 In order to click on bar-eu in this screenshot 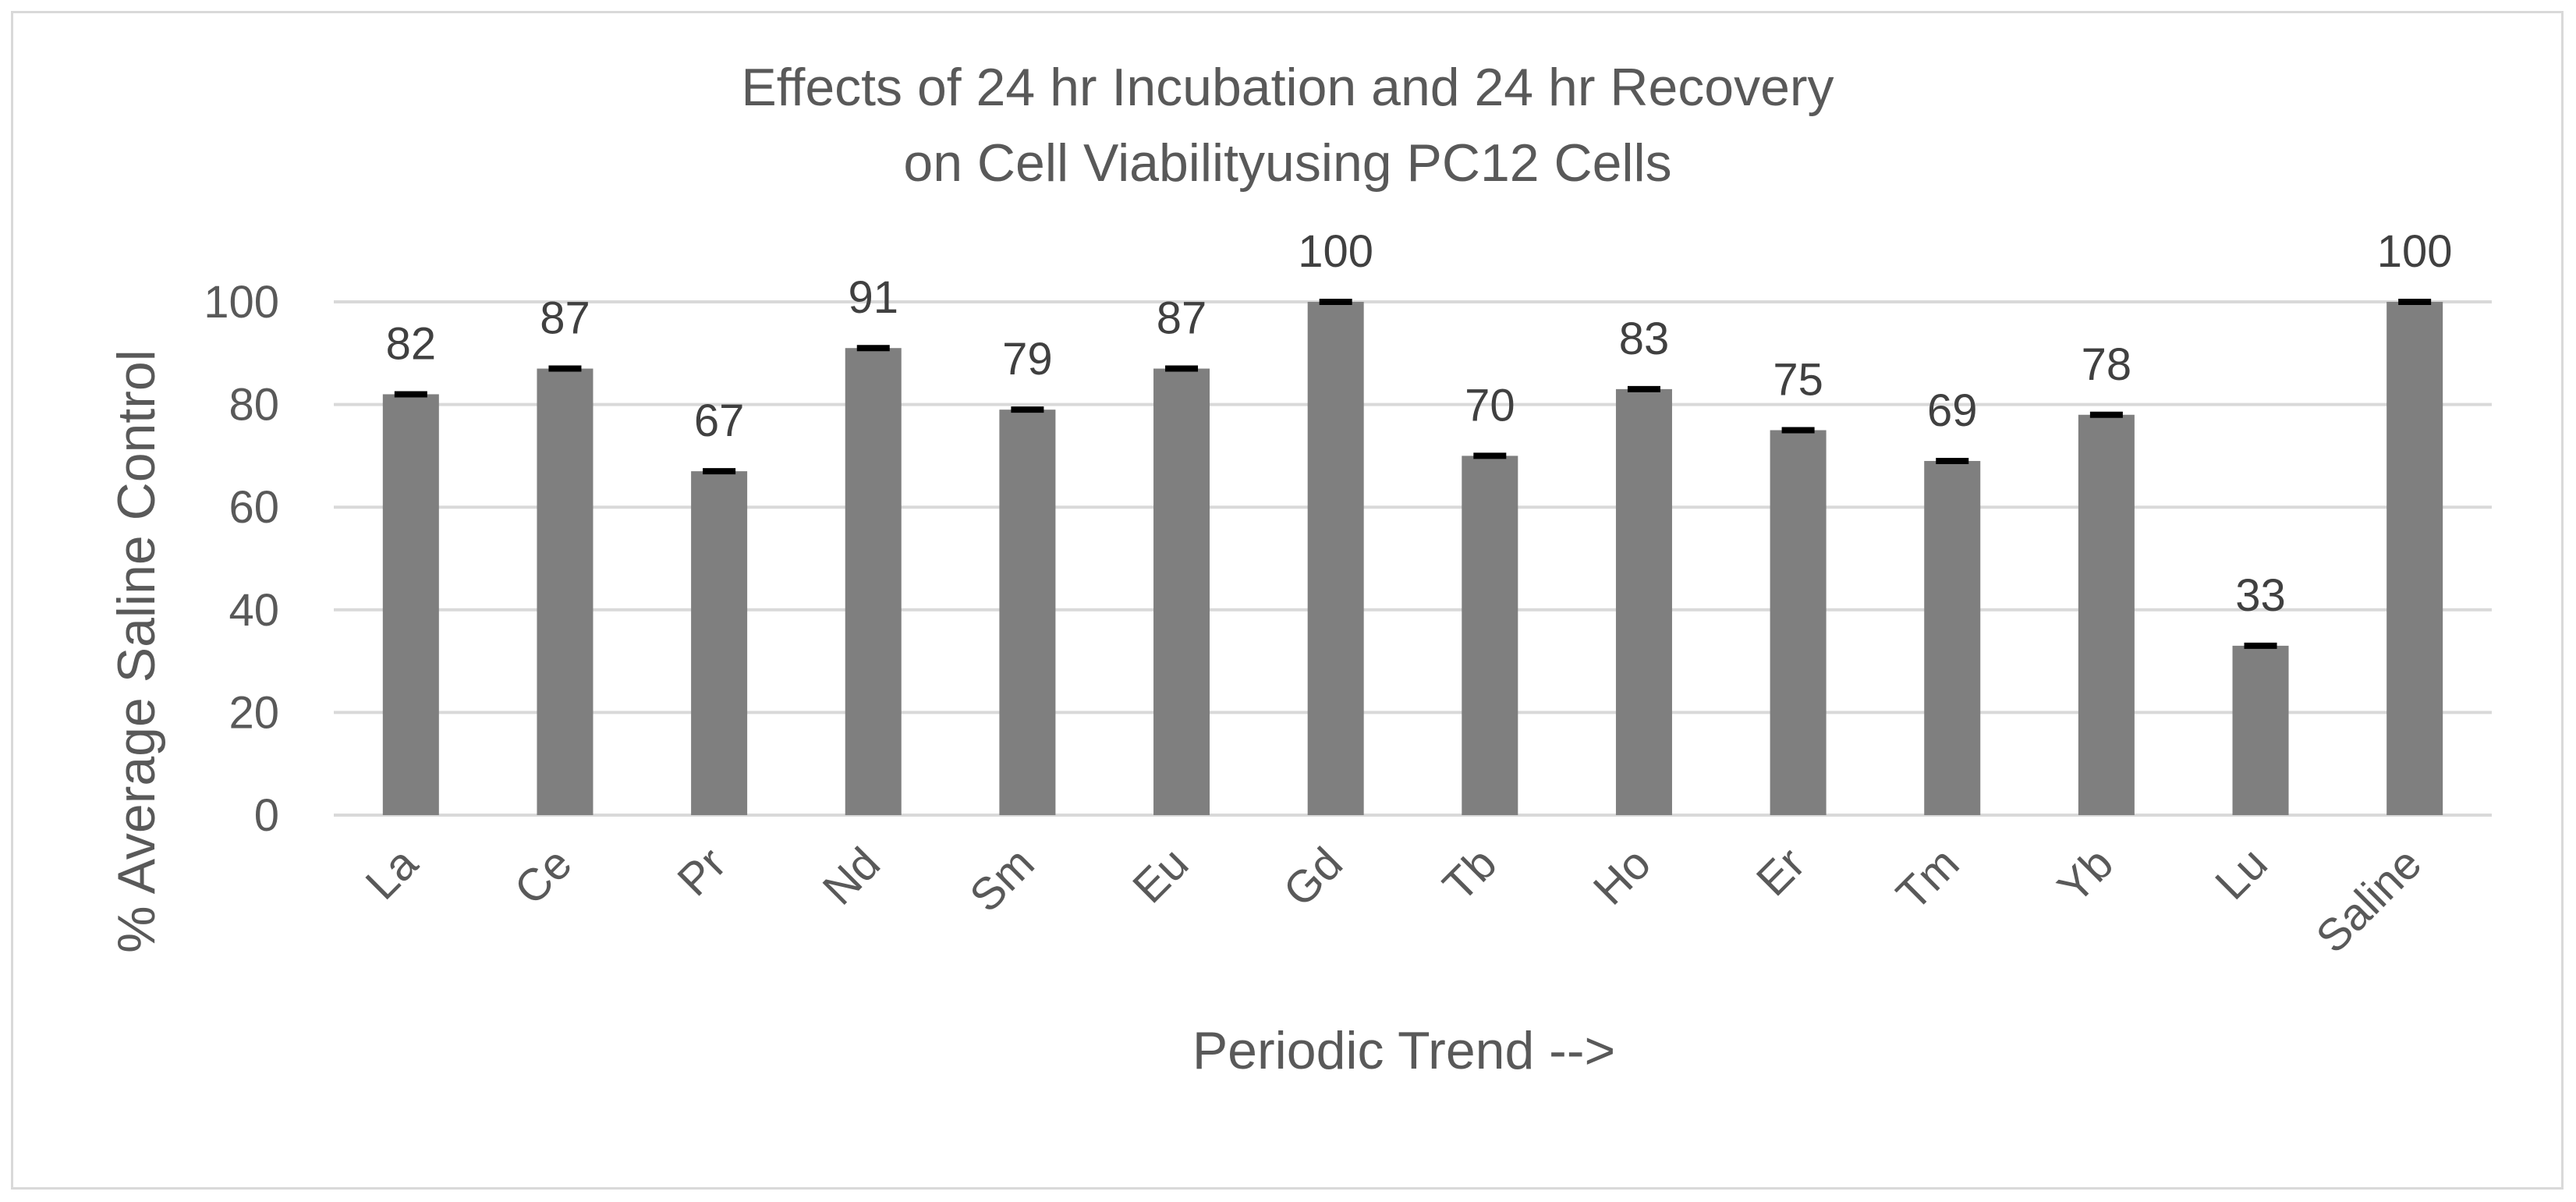, I will do `click(1181, 591)`.